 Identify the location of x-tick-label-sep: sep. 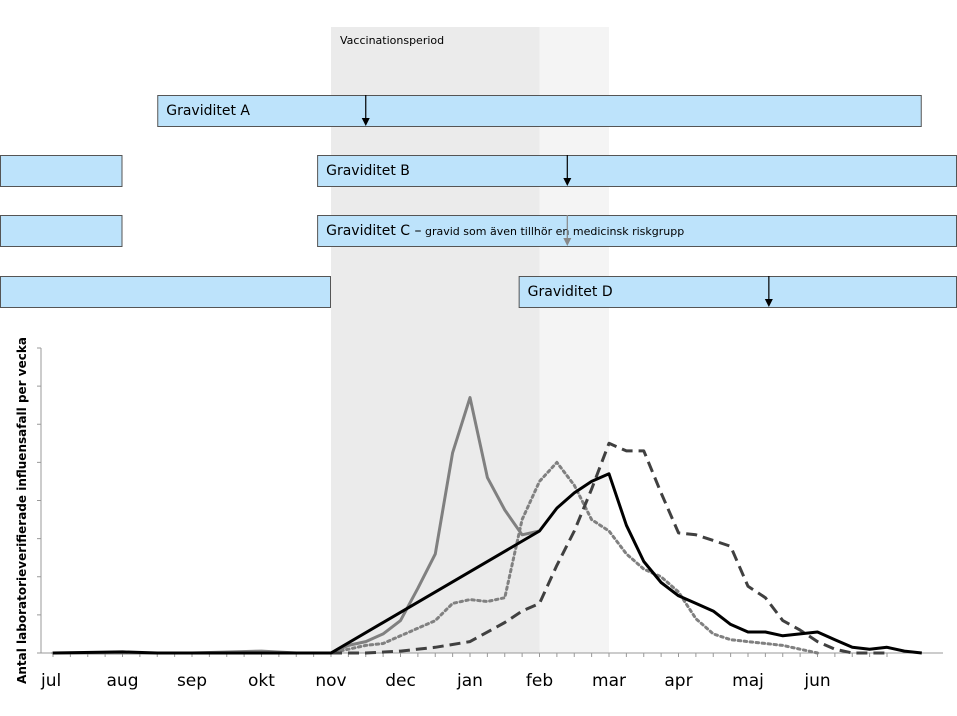
(192, 681).